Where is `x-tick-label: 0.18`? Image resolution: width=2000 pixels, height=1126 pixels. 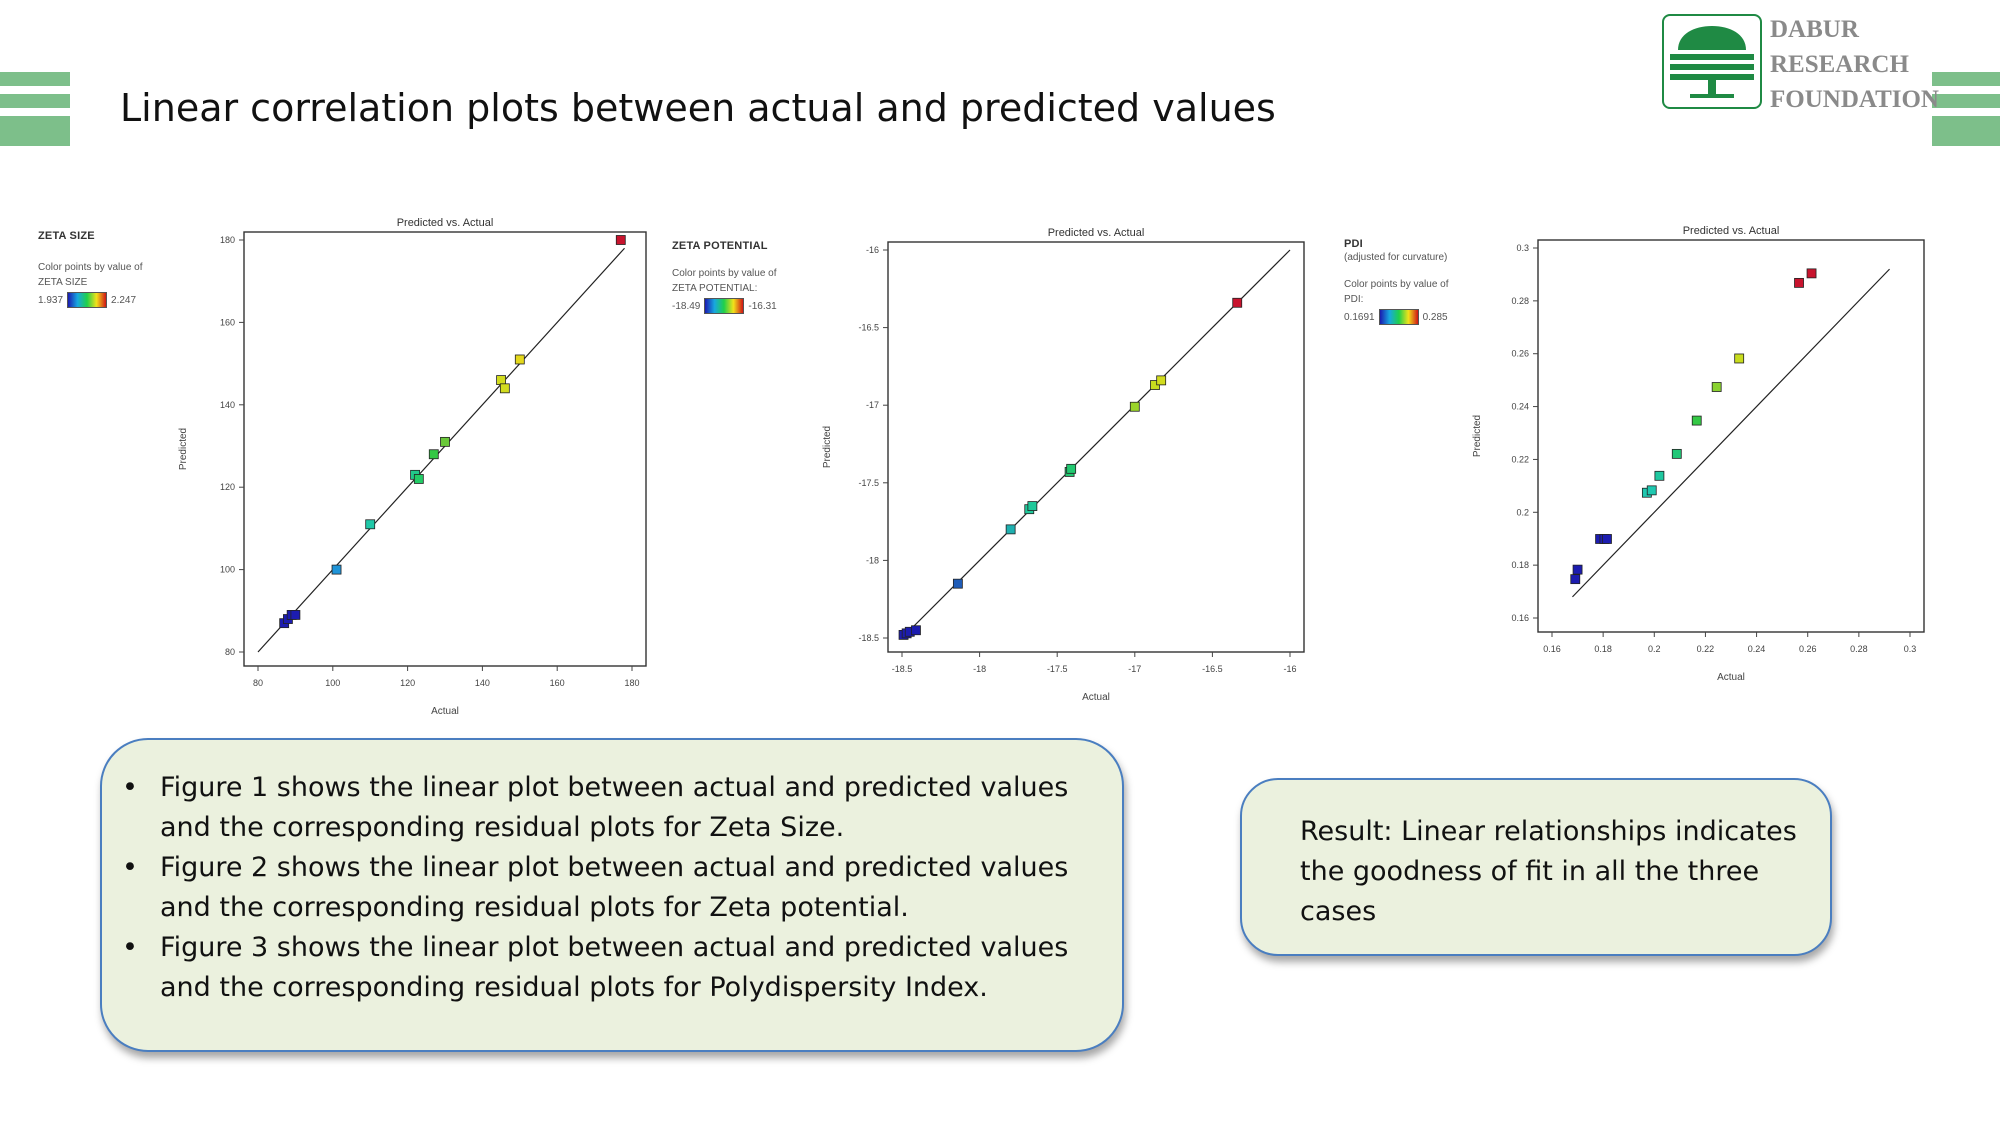
x-tick-label: 0.18 is located at coordinates (1603, 649).